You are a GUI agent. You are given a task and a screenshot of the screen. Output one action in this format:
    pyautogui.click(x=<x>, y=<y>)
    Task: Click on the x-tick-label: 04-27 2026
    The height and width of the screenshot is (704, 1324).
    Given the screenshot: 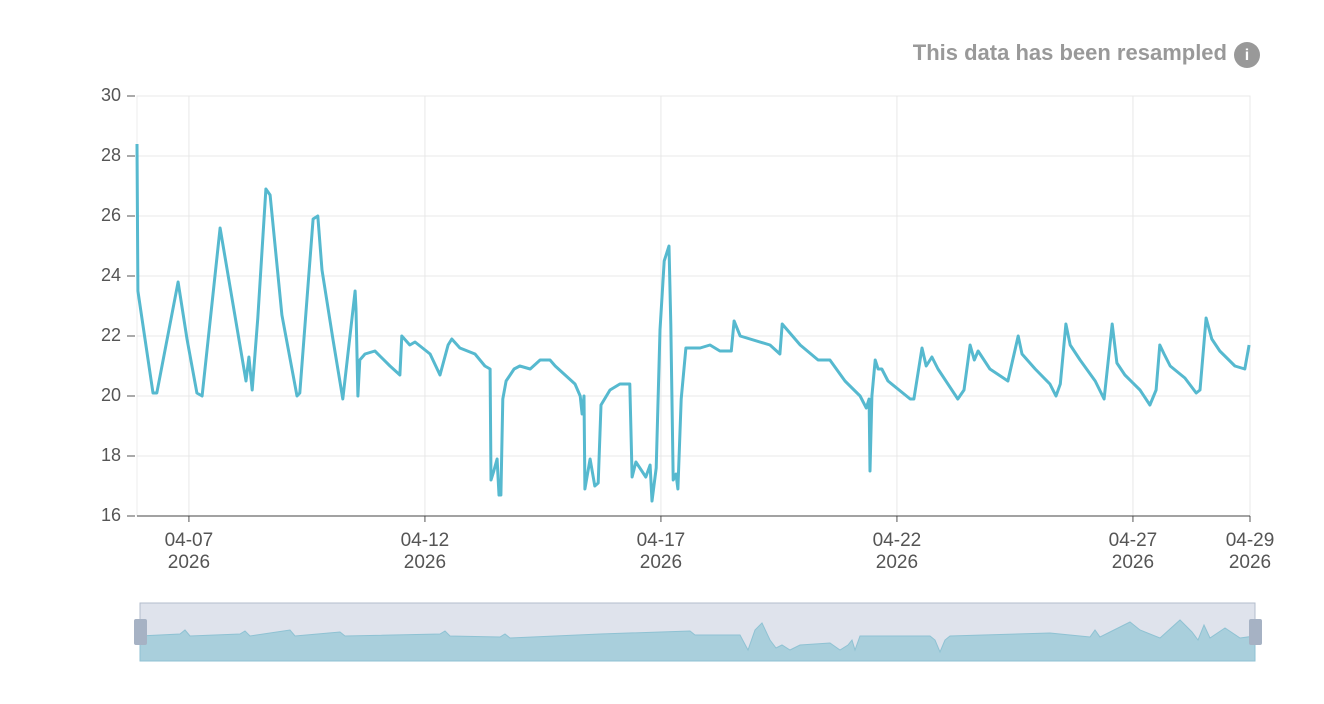 What is the action you would take?
    pyautogui.click(x=1133, y=551)
    